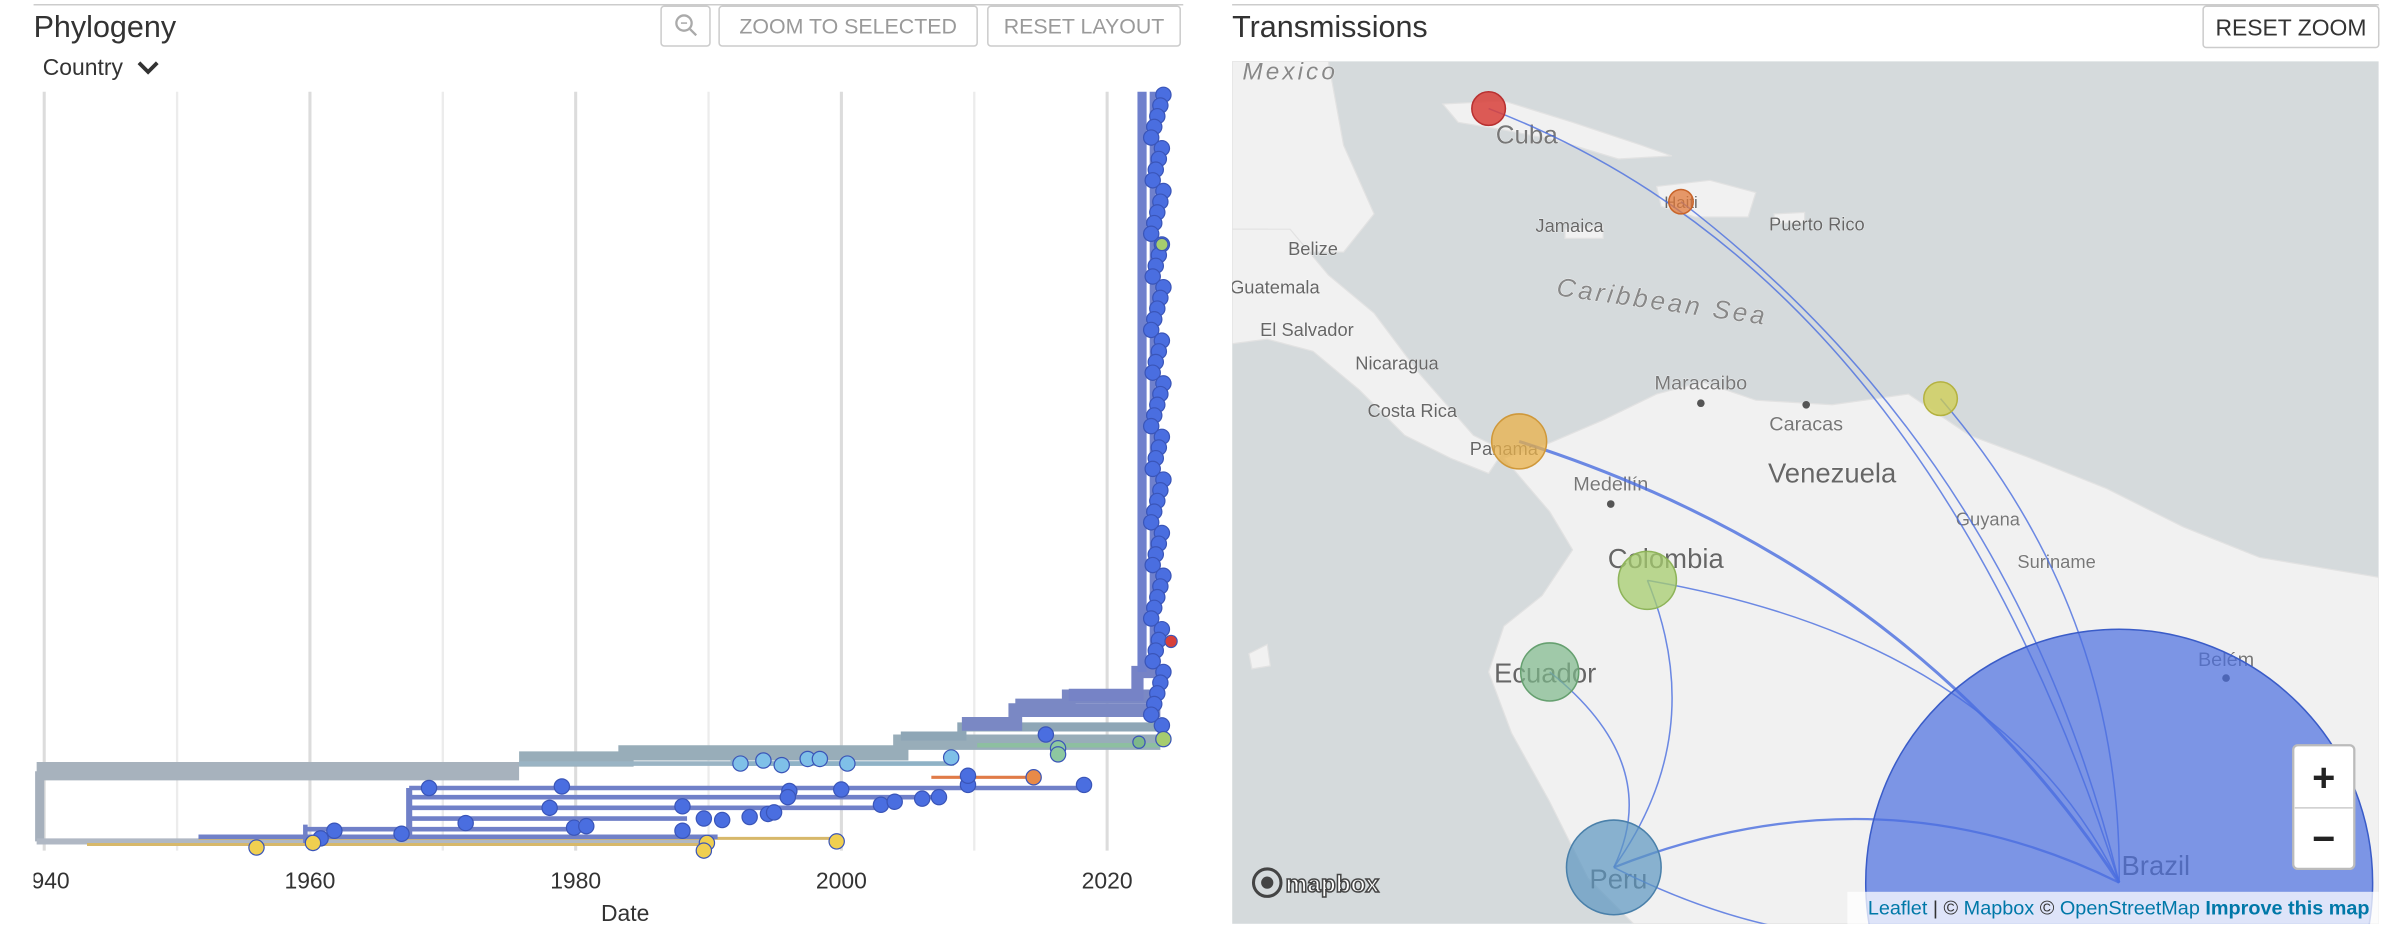 The image size is (2394, 950). I want to click on map-label: El Salvador, so click(1307, 329).